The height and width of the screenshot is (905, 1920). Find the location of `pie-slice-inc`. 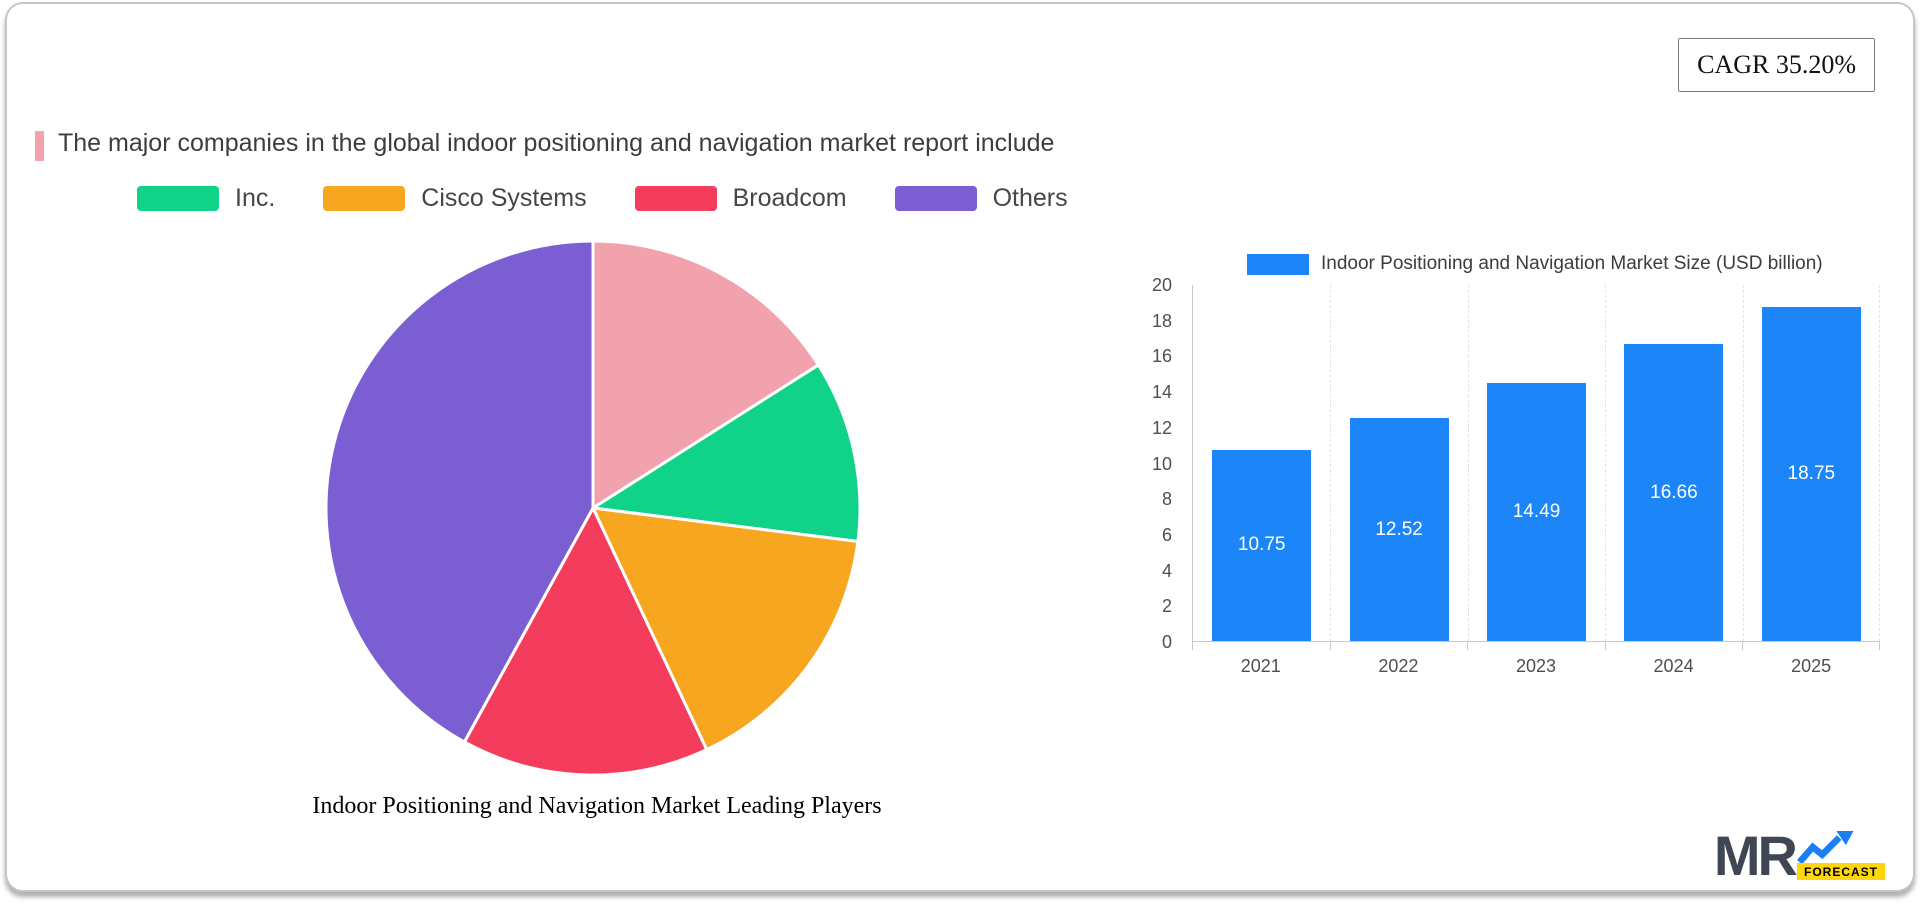

pie-slice-inc is located at coordinates (726, 453).